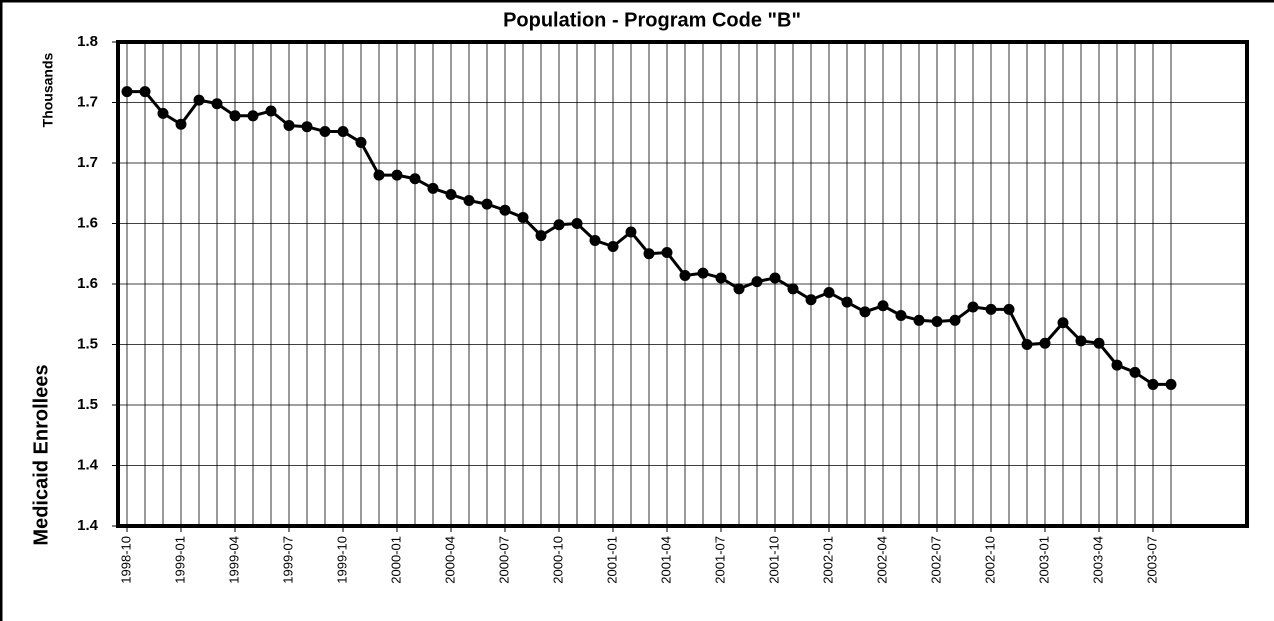  Describe the element at coordinates (719, 560) in the screenshot. I see `x-tick-label: 2001-07` at that location.